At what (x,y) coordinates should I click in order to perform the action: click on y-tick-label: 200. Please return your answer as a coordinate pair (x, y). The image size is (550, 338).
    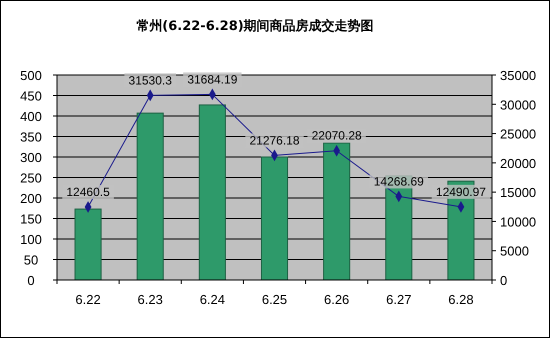
    Looking at the image, I should click on (31, 198).